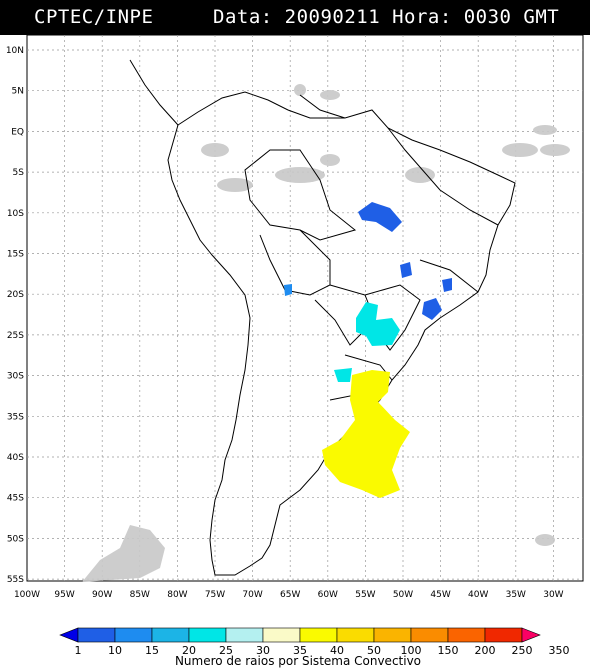 This screenshot has width=600, height=670. What do you see at coordinates (15, 214) in the screenshot?
I see `latitude-label: 10S` at bounding box center [15, 214].